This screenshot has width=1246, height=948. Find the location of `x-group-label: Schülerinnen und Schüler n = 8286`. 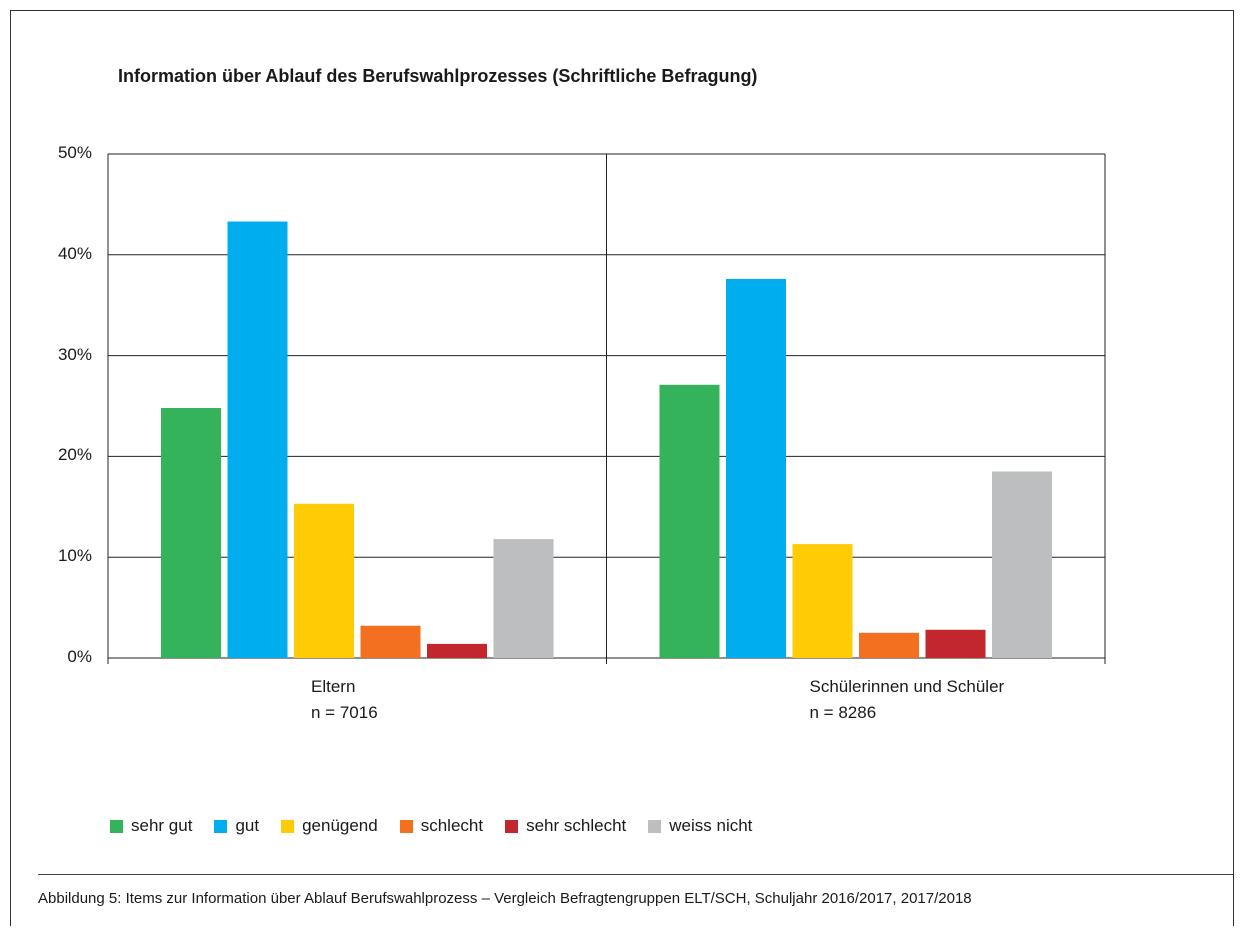

x-group-label: Schülerinnen und Schüler n = 8286 is located at coordinates (907, 700).